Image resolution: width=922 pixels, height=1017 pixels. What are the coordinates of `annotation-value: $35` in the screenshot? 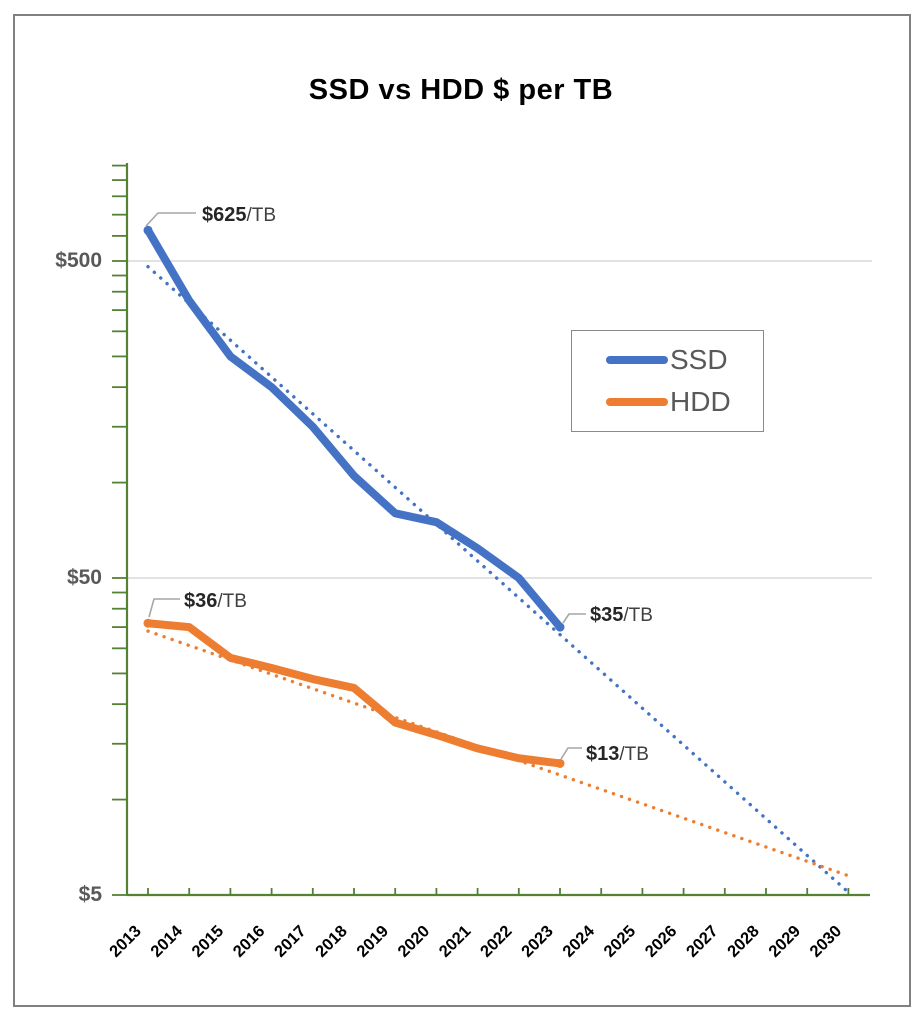 It's located at (607, 615).